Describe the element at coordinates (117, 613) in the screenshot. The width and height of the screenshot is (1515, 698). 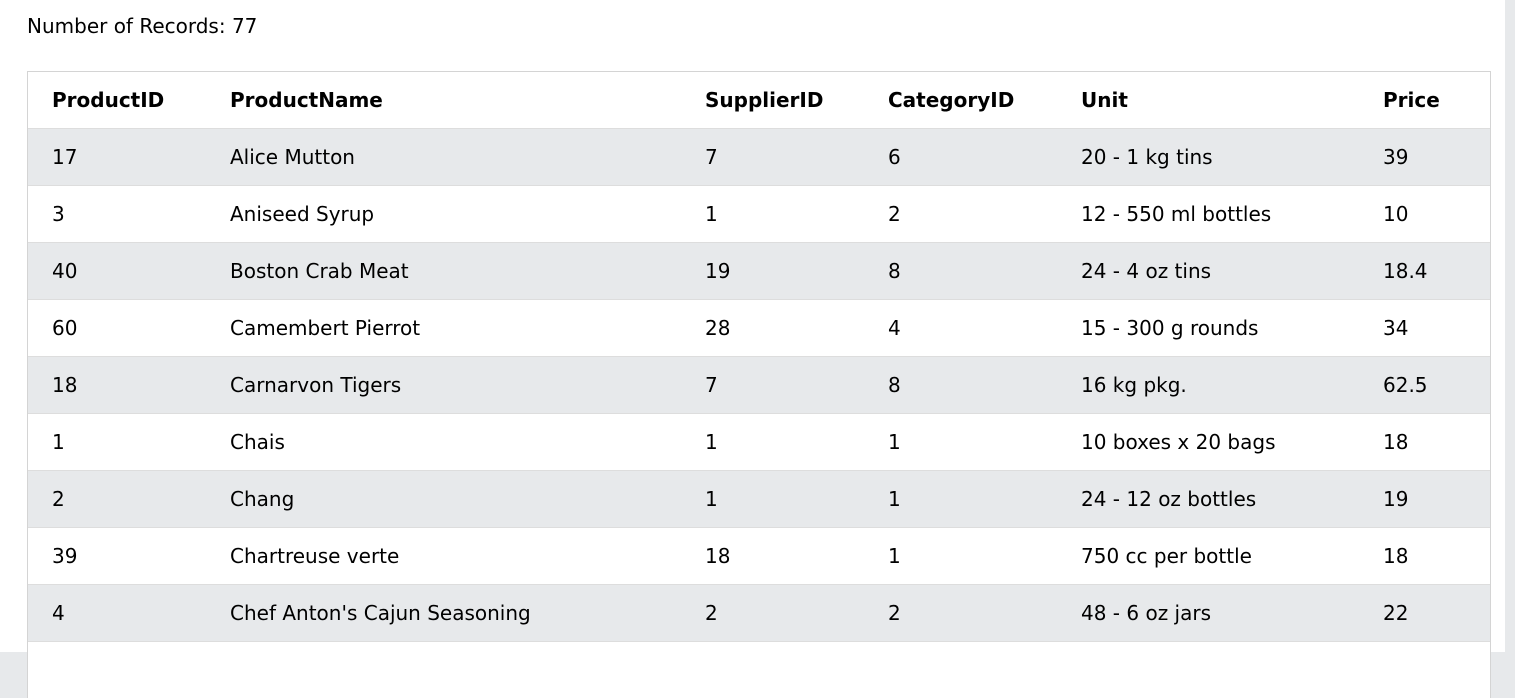
I see `cell-productid: 4` at that location.